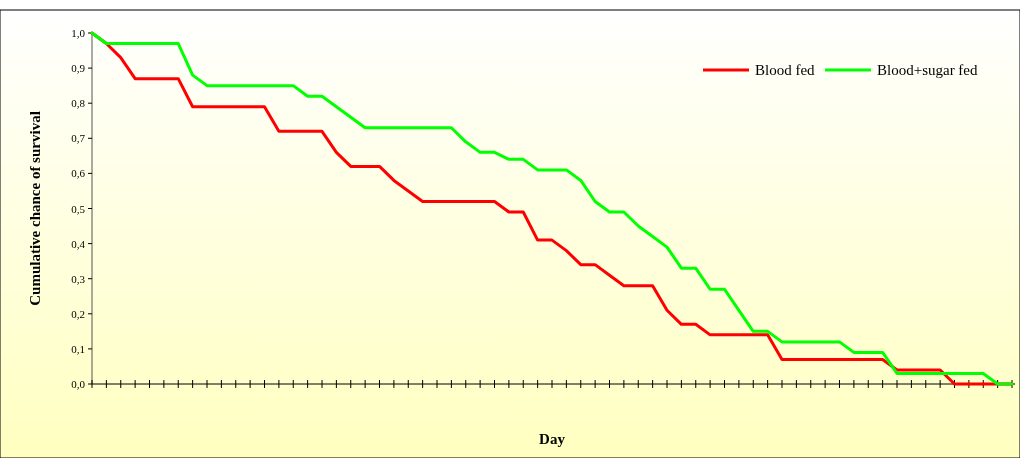 The height and width of the screenshot is (458, 1020). What do you see at coordinates (78, 68) in the screenshot?
I see `y-tick-label: 0,9` at bounding box center [78, 68].